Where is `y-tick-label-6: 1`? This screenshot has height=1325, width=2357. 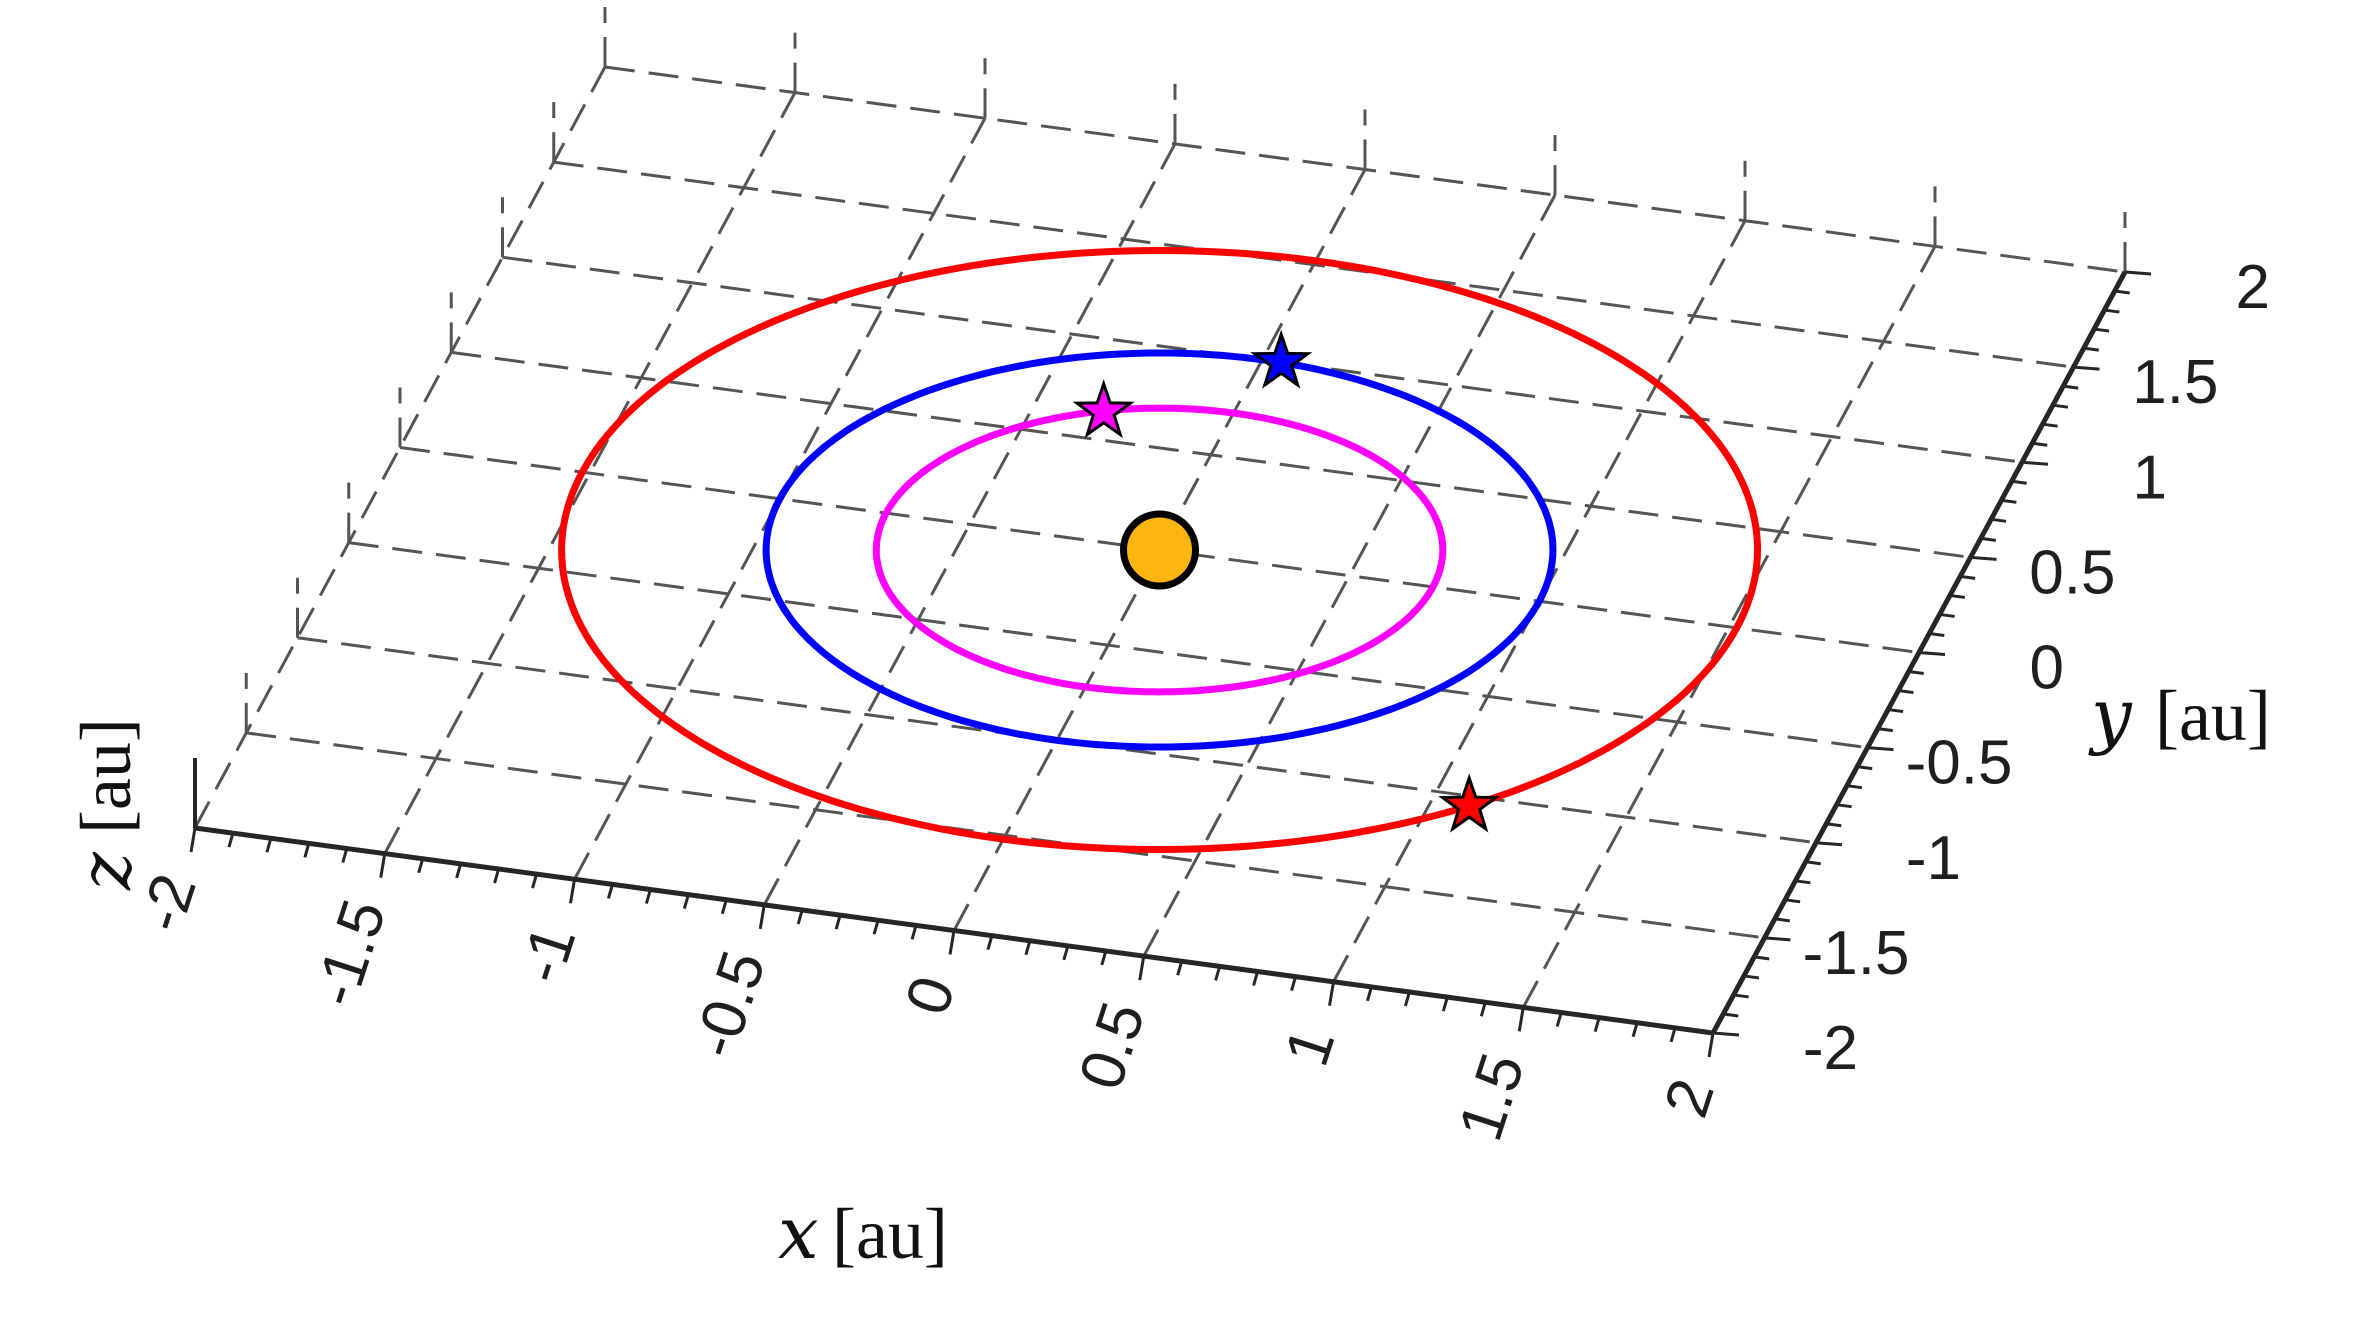 y-tick-label-6: 1 is located at coordinates (2150, 477).